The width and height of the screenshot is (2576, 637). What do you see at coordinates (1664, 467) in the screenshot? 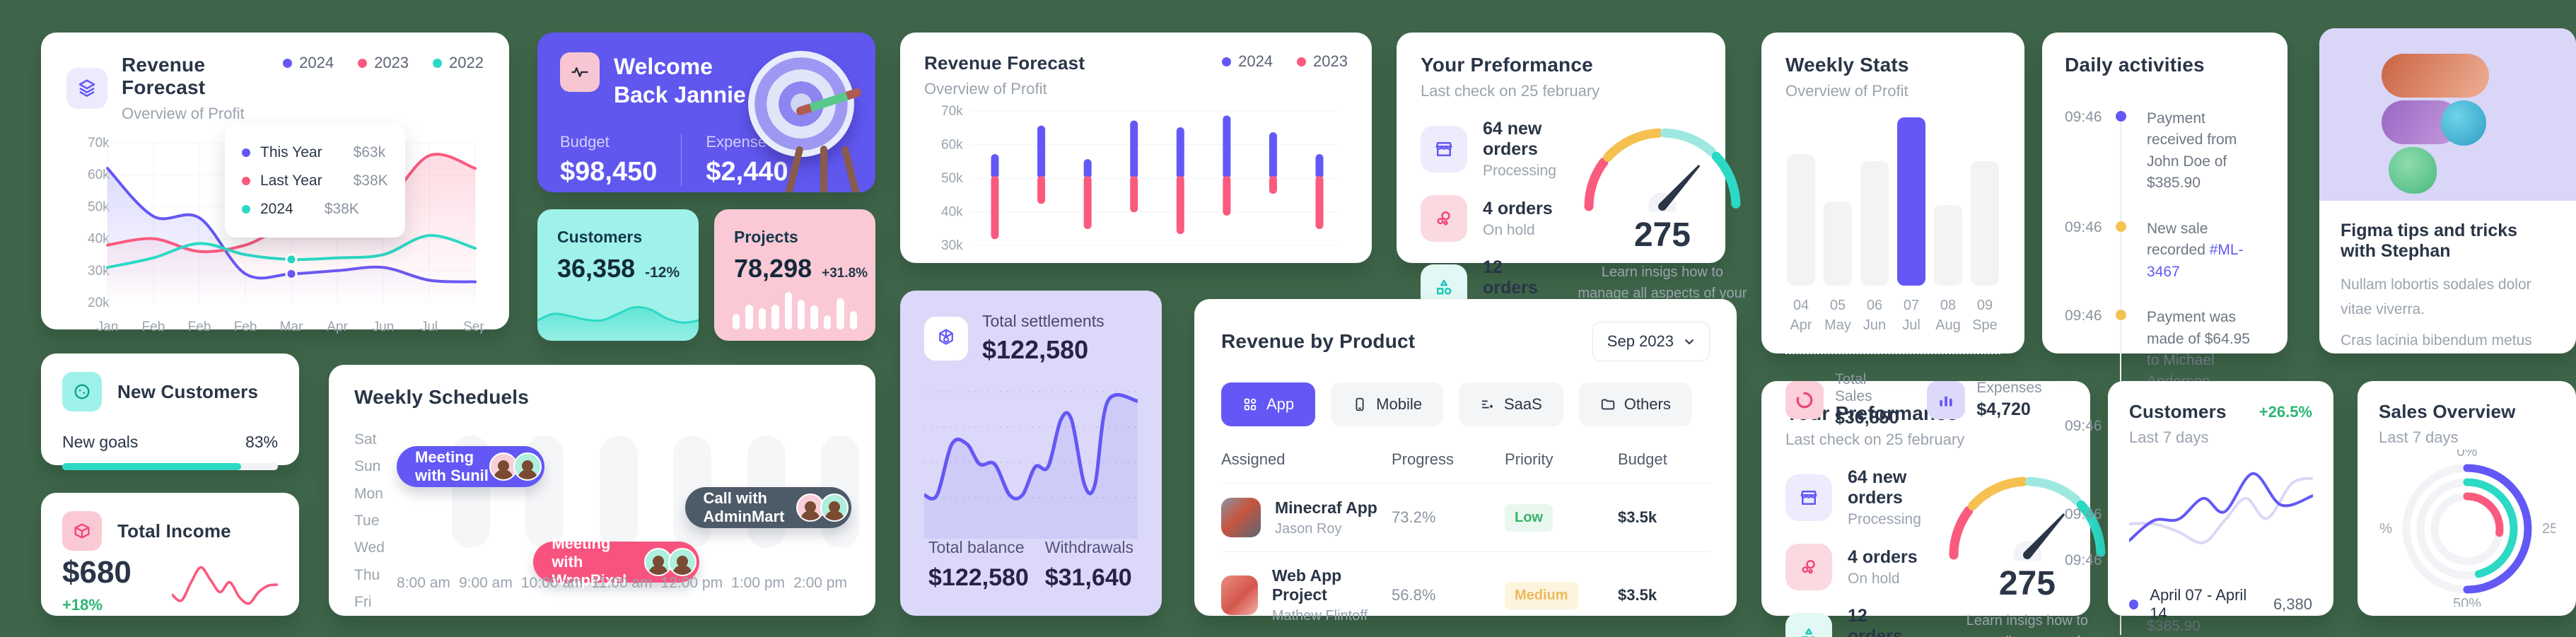
I see `column-header: Budget` at bounding box center [1664, 467].